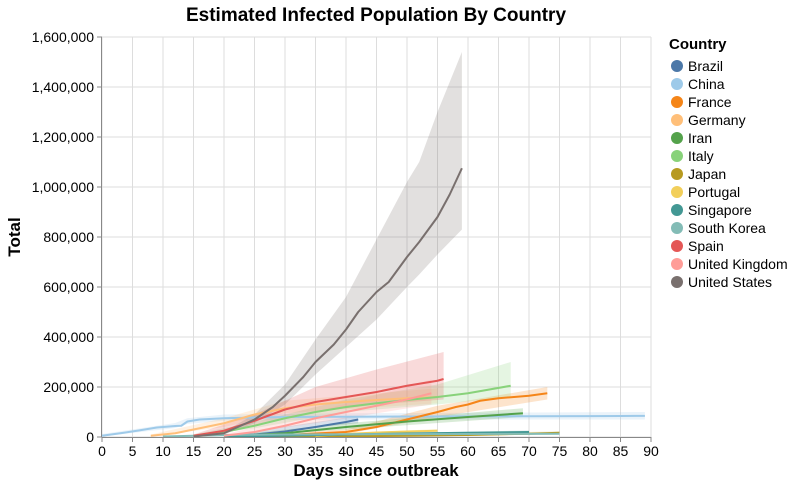 The width and height of the screenshot is (800, 485). I want to click on legend-label-united-states: United States, so click(730, 282).